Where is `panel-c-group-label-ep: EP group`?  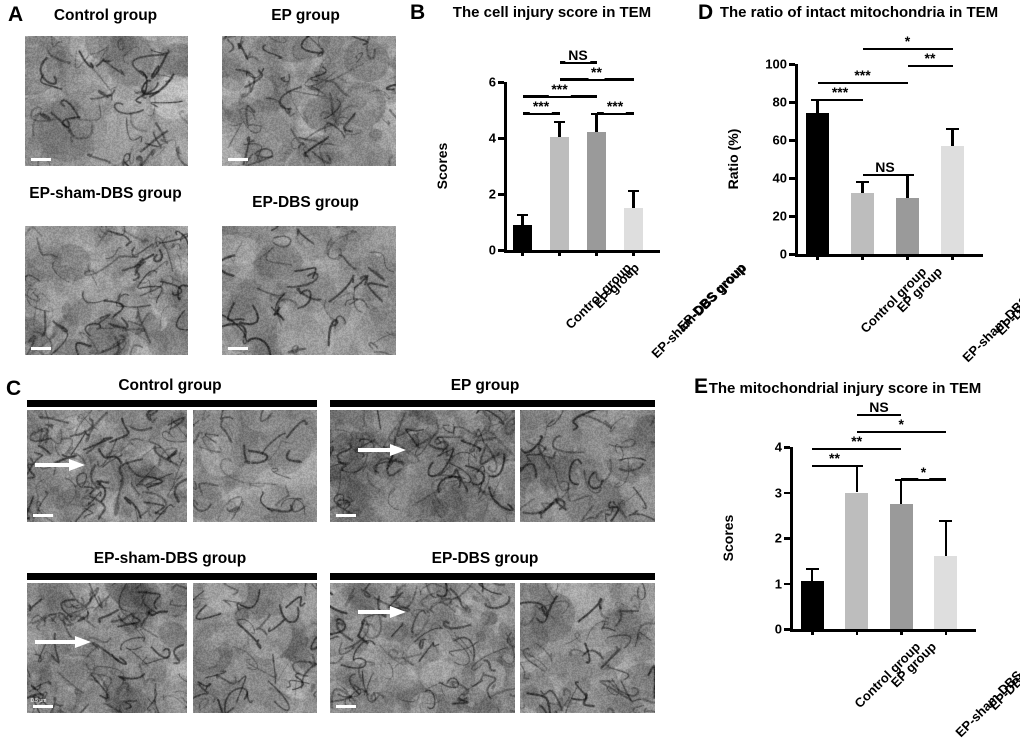 panel-c-group-label-ep: EP group is located at coordinates (485, 385).